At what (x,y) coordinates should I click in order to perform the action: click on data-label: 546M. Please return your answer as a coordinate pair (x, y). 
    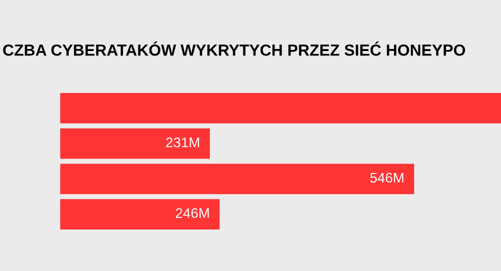
    Looking at the image, I should click on (387, 177).